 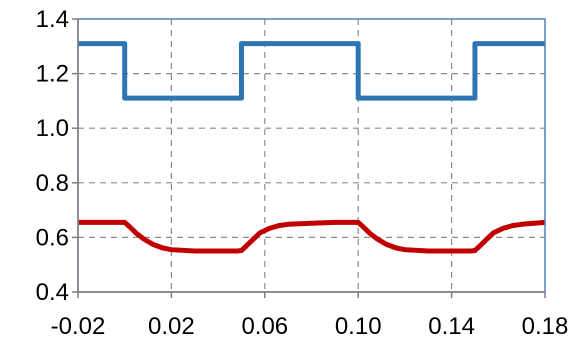 I want to click on y-tick-label: 0.6, so click(x=52, y=237).